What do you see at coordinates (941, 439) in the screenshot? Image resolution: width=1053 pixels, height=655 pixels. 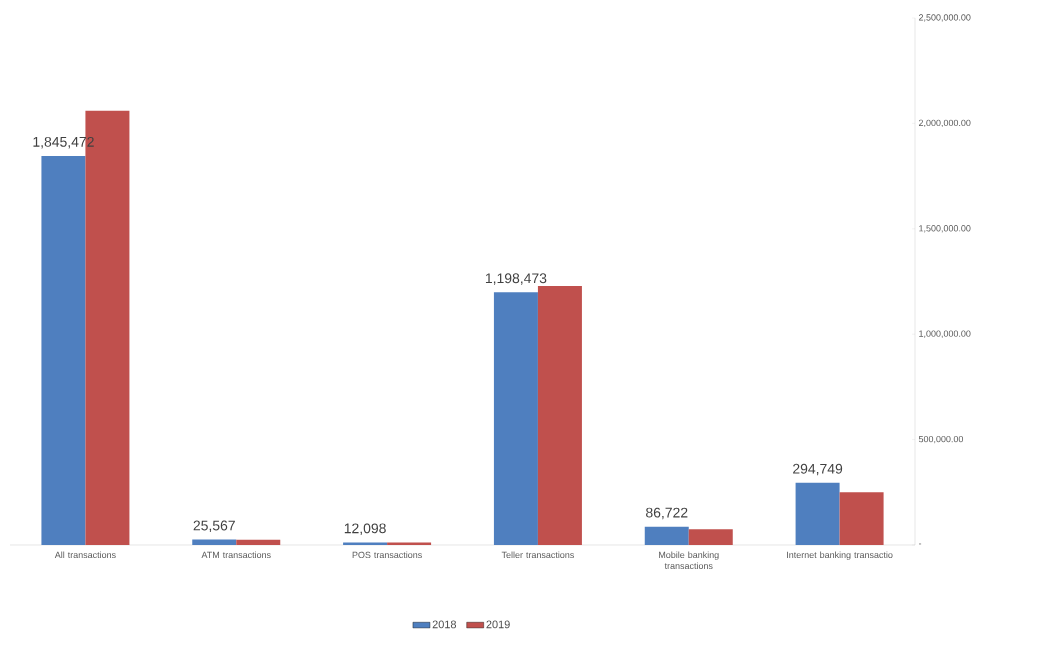 I see `y-tick-label: 500,000.00` at bounding box center [941, 439].